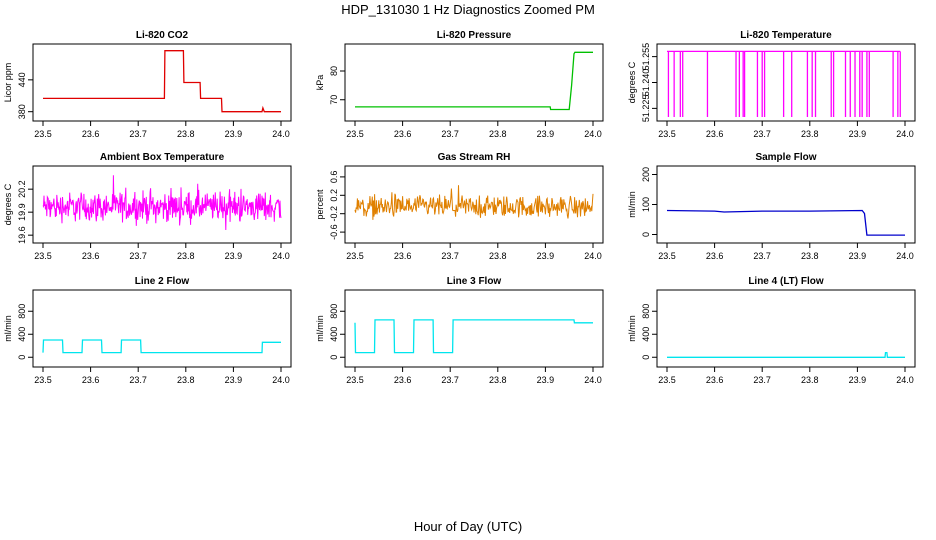 The width and height of the screenshot is (936, 540). What do you see at coordinates (8, 328) in the screenshot?
I see `panel-7-ylabel: ml/min` at bounding box center [8, 328].